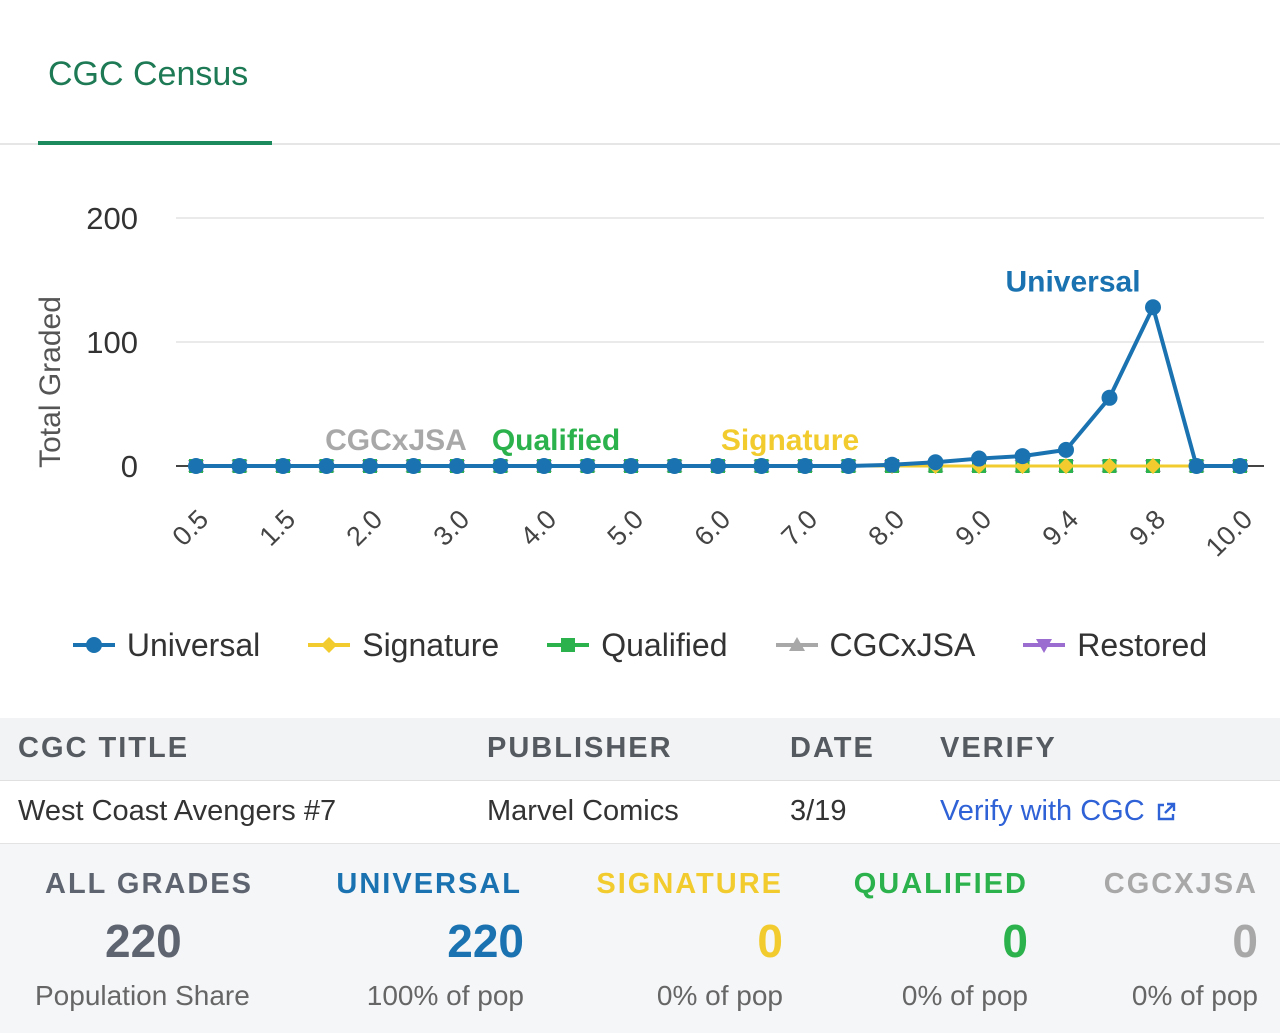 This screenshot has height=1033, width=1280. I want to click on stat-signature: SIGNATURE 0 0% of pop, so click(657, 938).